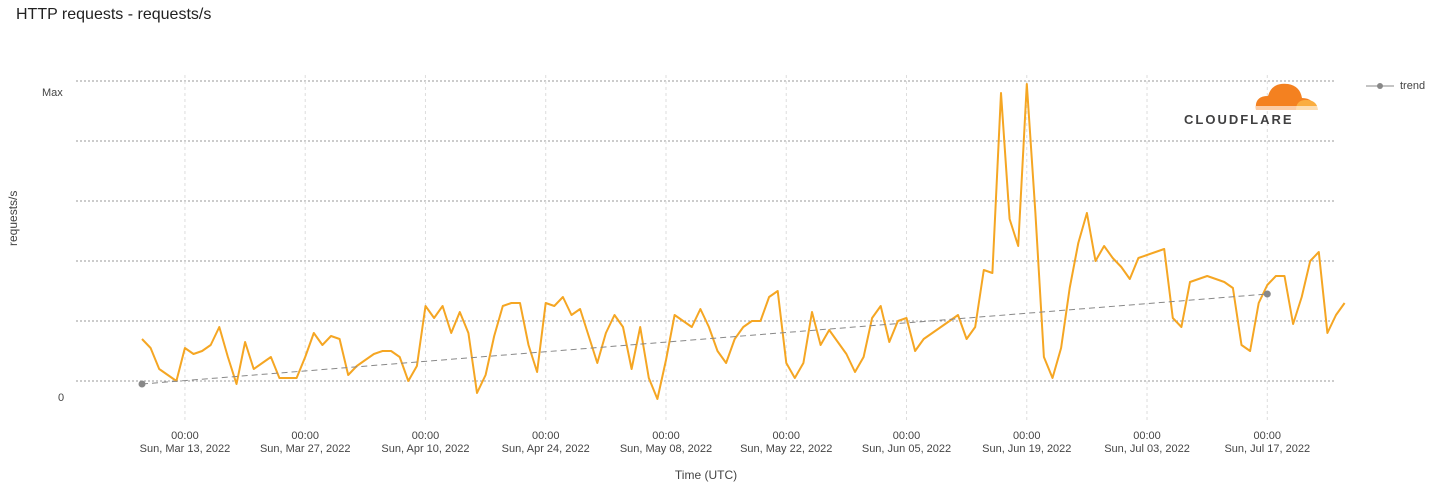 Image resolution: width=1443 pixels, height=490 pixels. I want to click on y-axis-label: requests/s, so click(13, 218).